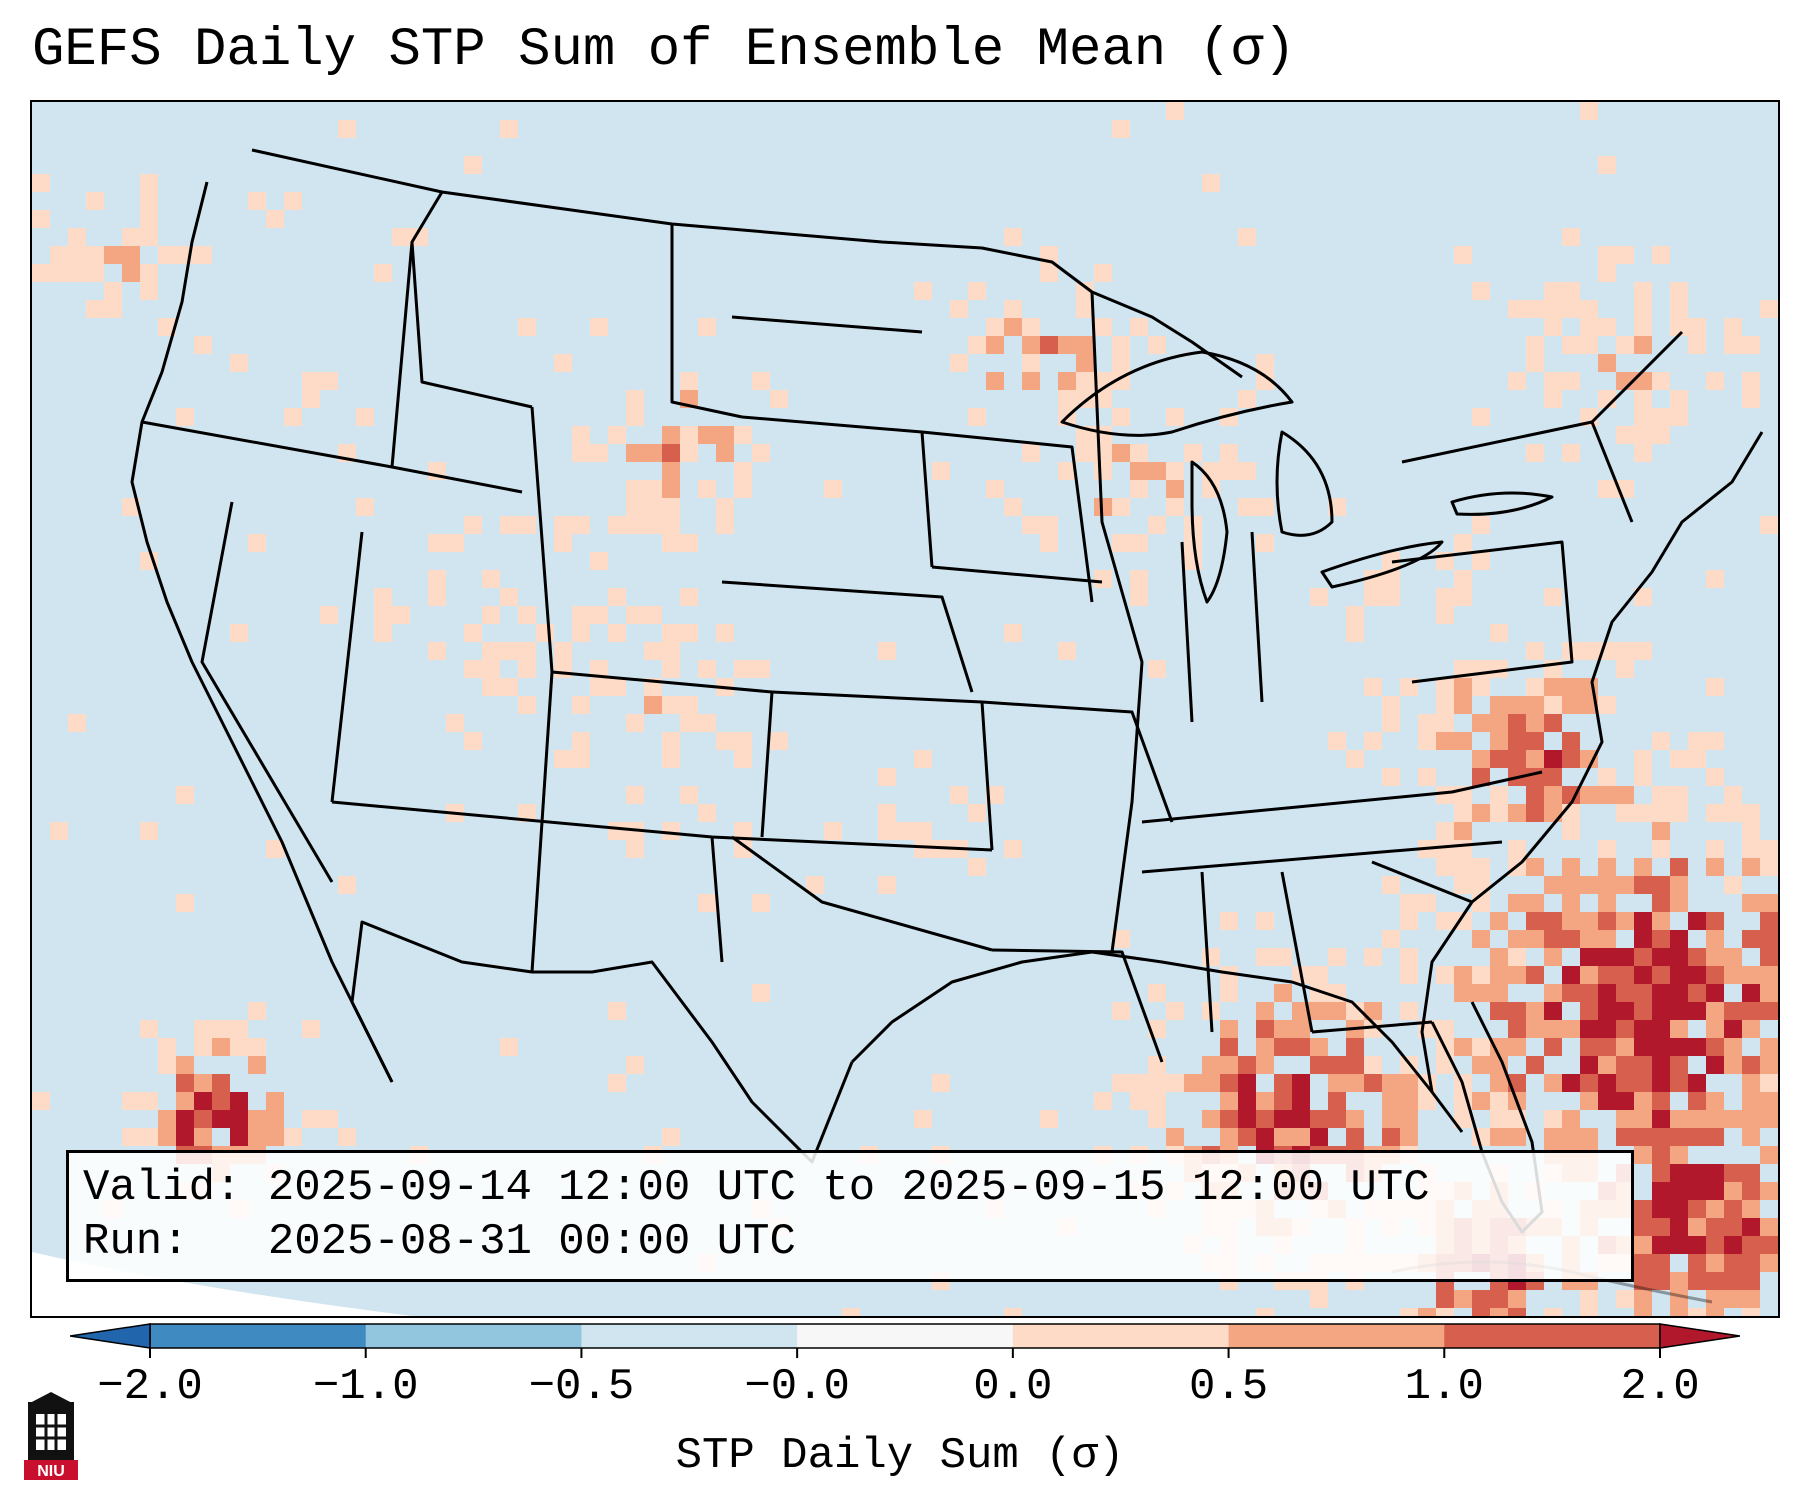  Describe the element at coordinates (1013, 1387) in the screenshot. I see `colorbar-tick-label: 0.0` at that location.